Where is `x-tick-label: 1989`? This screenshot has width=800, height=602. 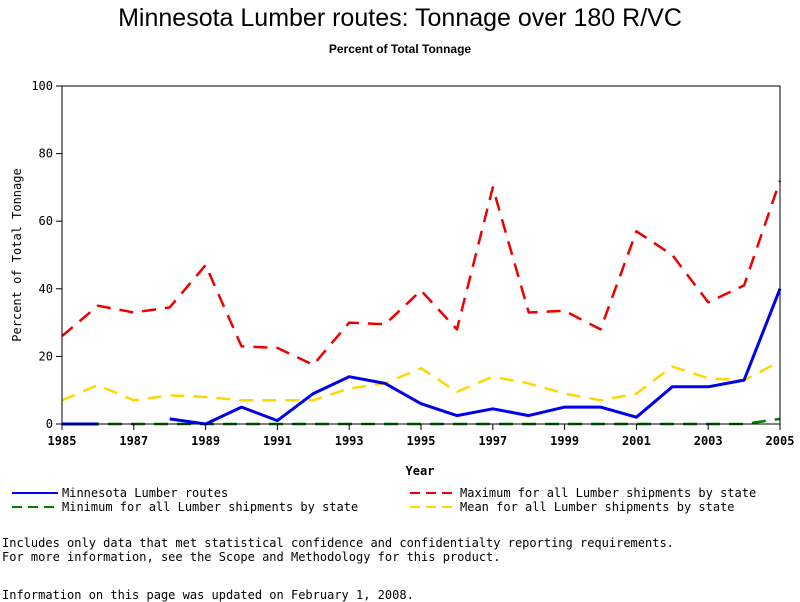 x-tick-label: 1989 is located at coordinates (205, 441).